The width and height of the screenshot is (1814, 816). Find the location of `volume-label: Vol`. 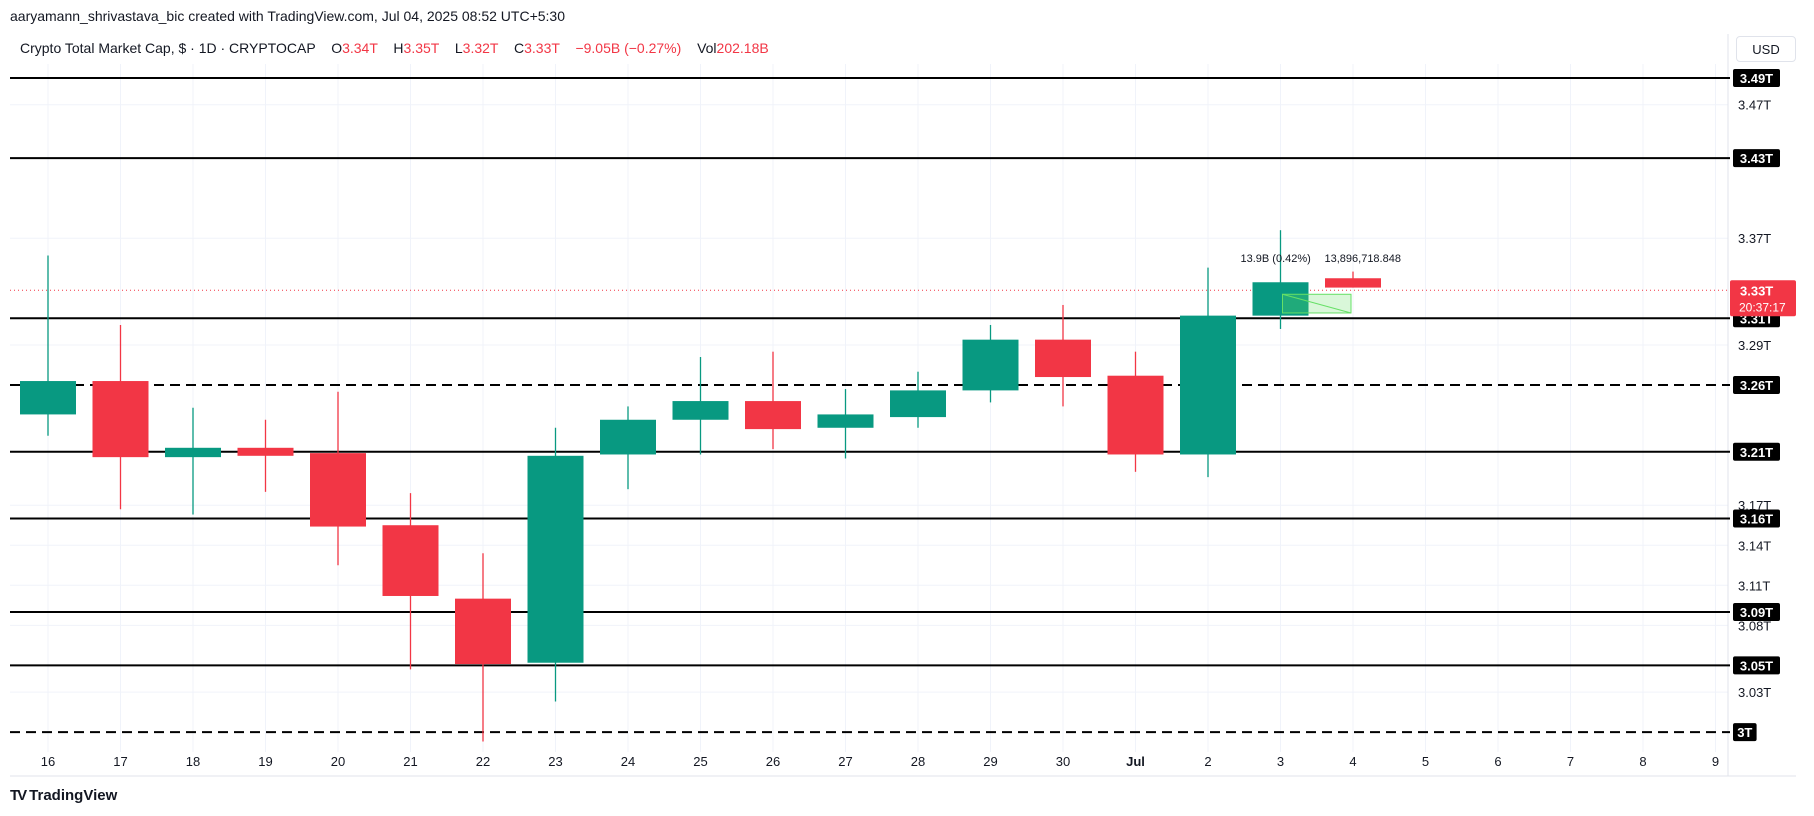

volume-label: Vol is located at coordinates (707, 48).